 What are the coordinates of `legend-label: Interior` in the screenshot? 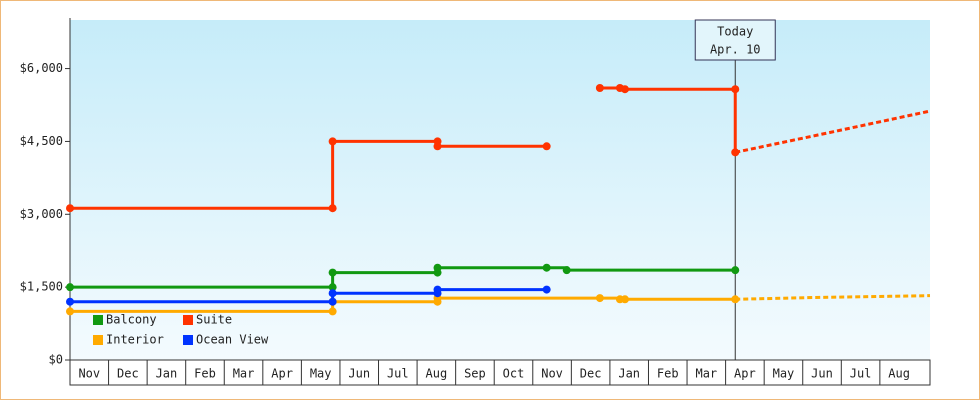 It's located at (135, 340).